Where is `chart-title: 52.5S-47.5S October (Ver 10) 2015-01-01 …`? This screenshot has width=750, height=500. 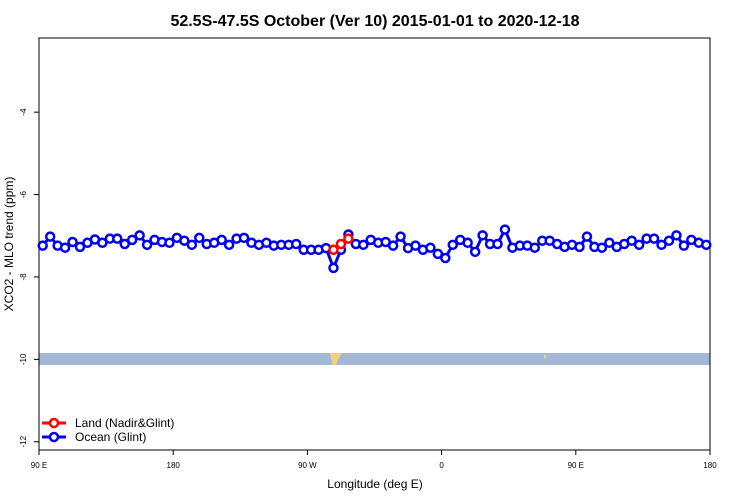 chart-title: 52.5S-47.5S October (Ver 10) 2015-01-01 … is located at coordinates (374, 21).